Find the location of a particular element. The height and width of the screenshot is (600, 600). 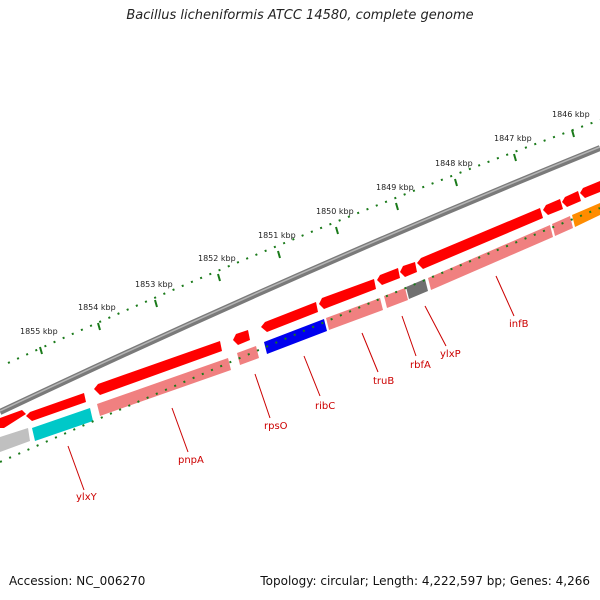

kbp-label: 1850 kbp is located at coordinates (335, 211).